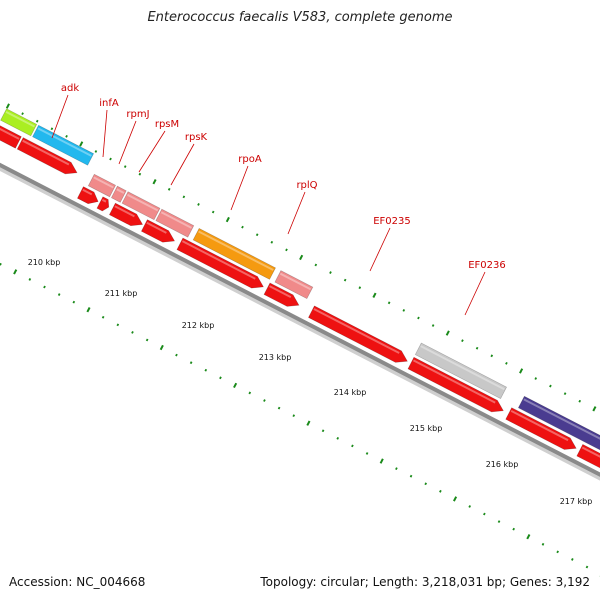 The image size is (600, 600). I want to click on kbp-label: 211 kbp, so click(121, 293).